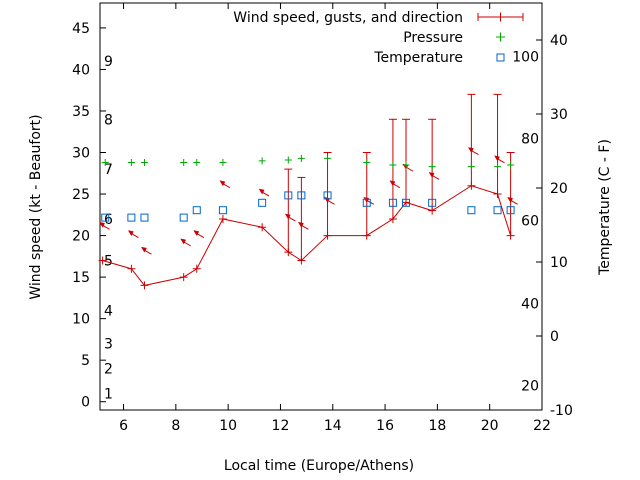 The width and height of the screenshot is (640, 480). What do you see at coordinates (108, 311) in the screenshot?
I see `beaufort-label: 4` at bounding box center [108, 311].